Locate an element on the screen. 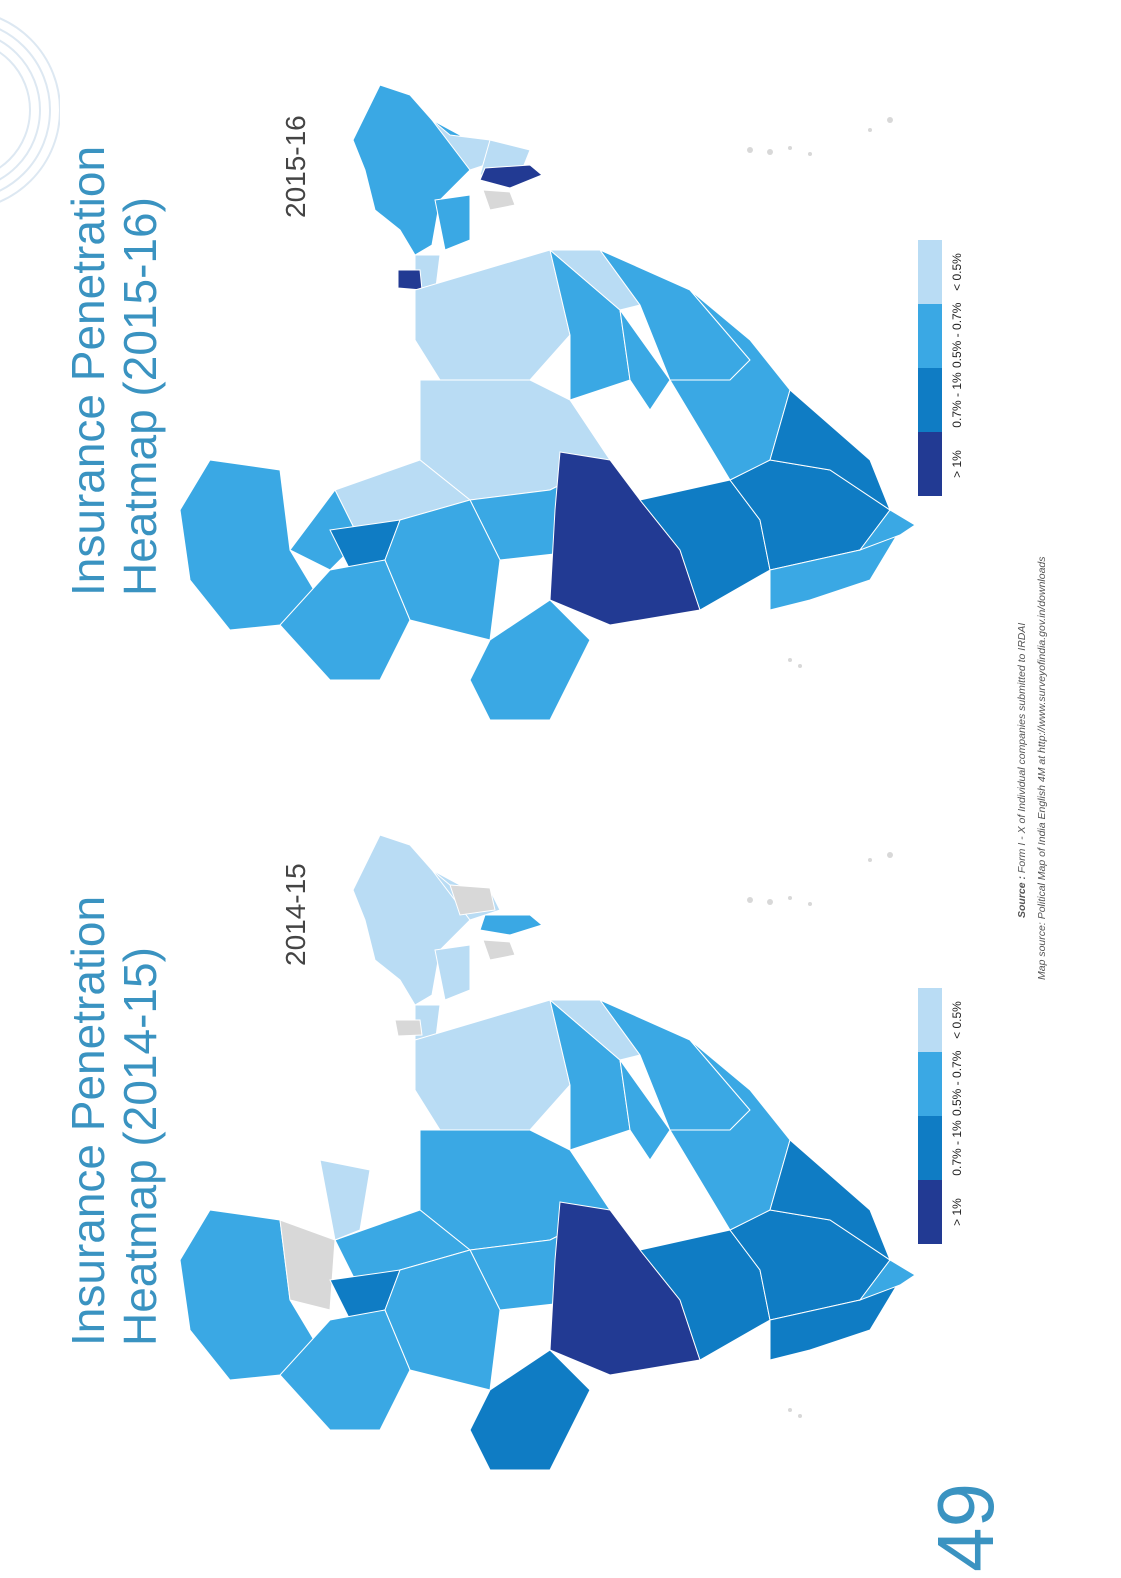 The height and width of the screenshot is (1578, 1121). region-ne-top is located at coordinates (511, 925).